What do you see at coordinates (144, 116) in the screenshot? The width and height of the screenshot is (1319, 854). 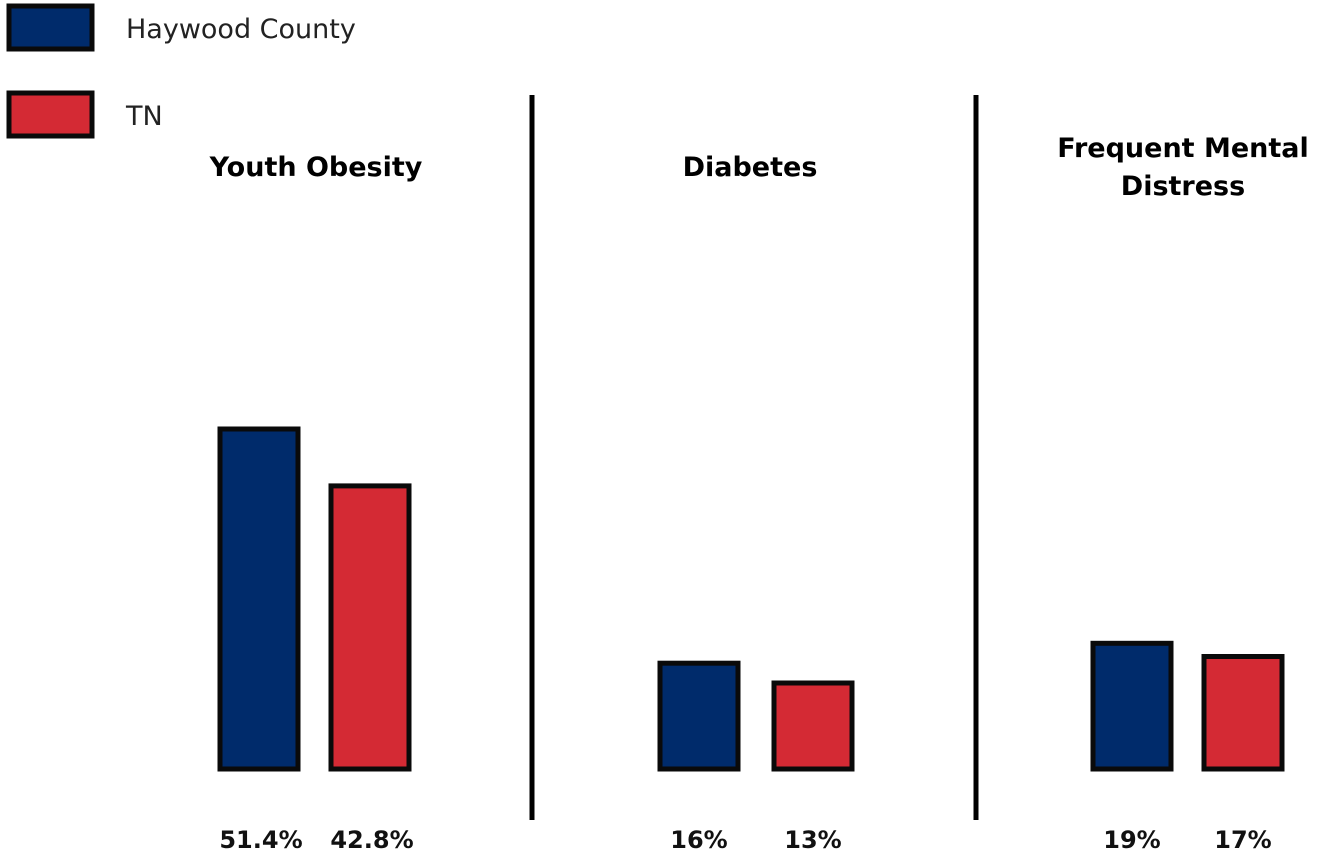 I see `legend-label-tn: TN` at bounding box center [144, 116].